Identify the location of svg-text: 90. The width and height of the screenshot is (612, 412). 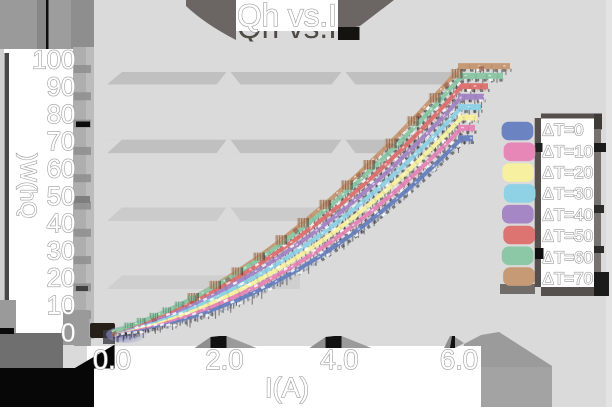
(61, 87).